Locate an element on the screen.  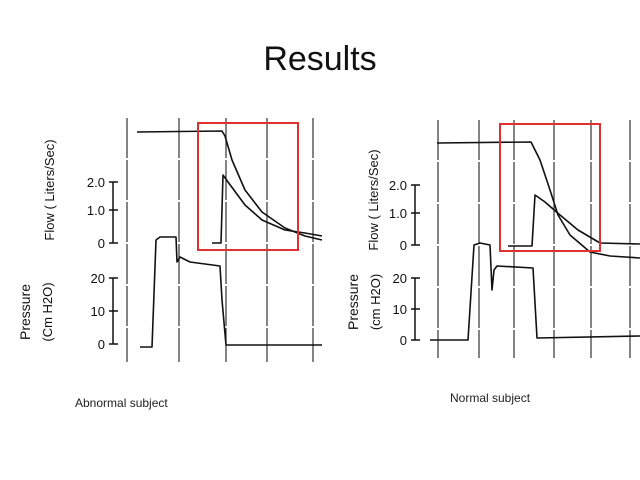
normal-pressure-ylabel: Pressure is located at coordinates (353, 302).